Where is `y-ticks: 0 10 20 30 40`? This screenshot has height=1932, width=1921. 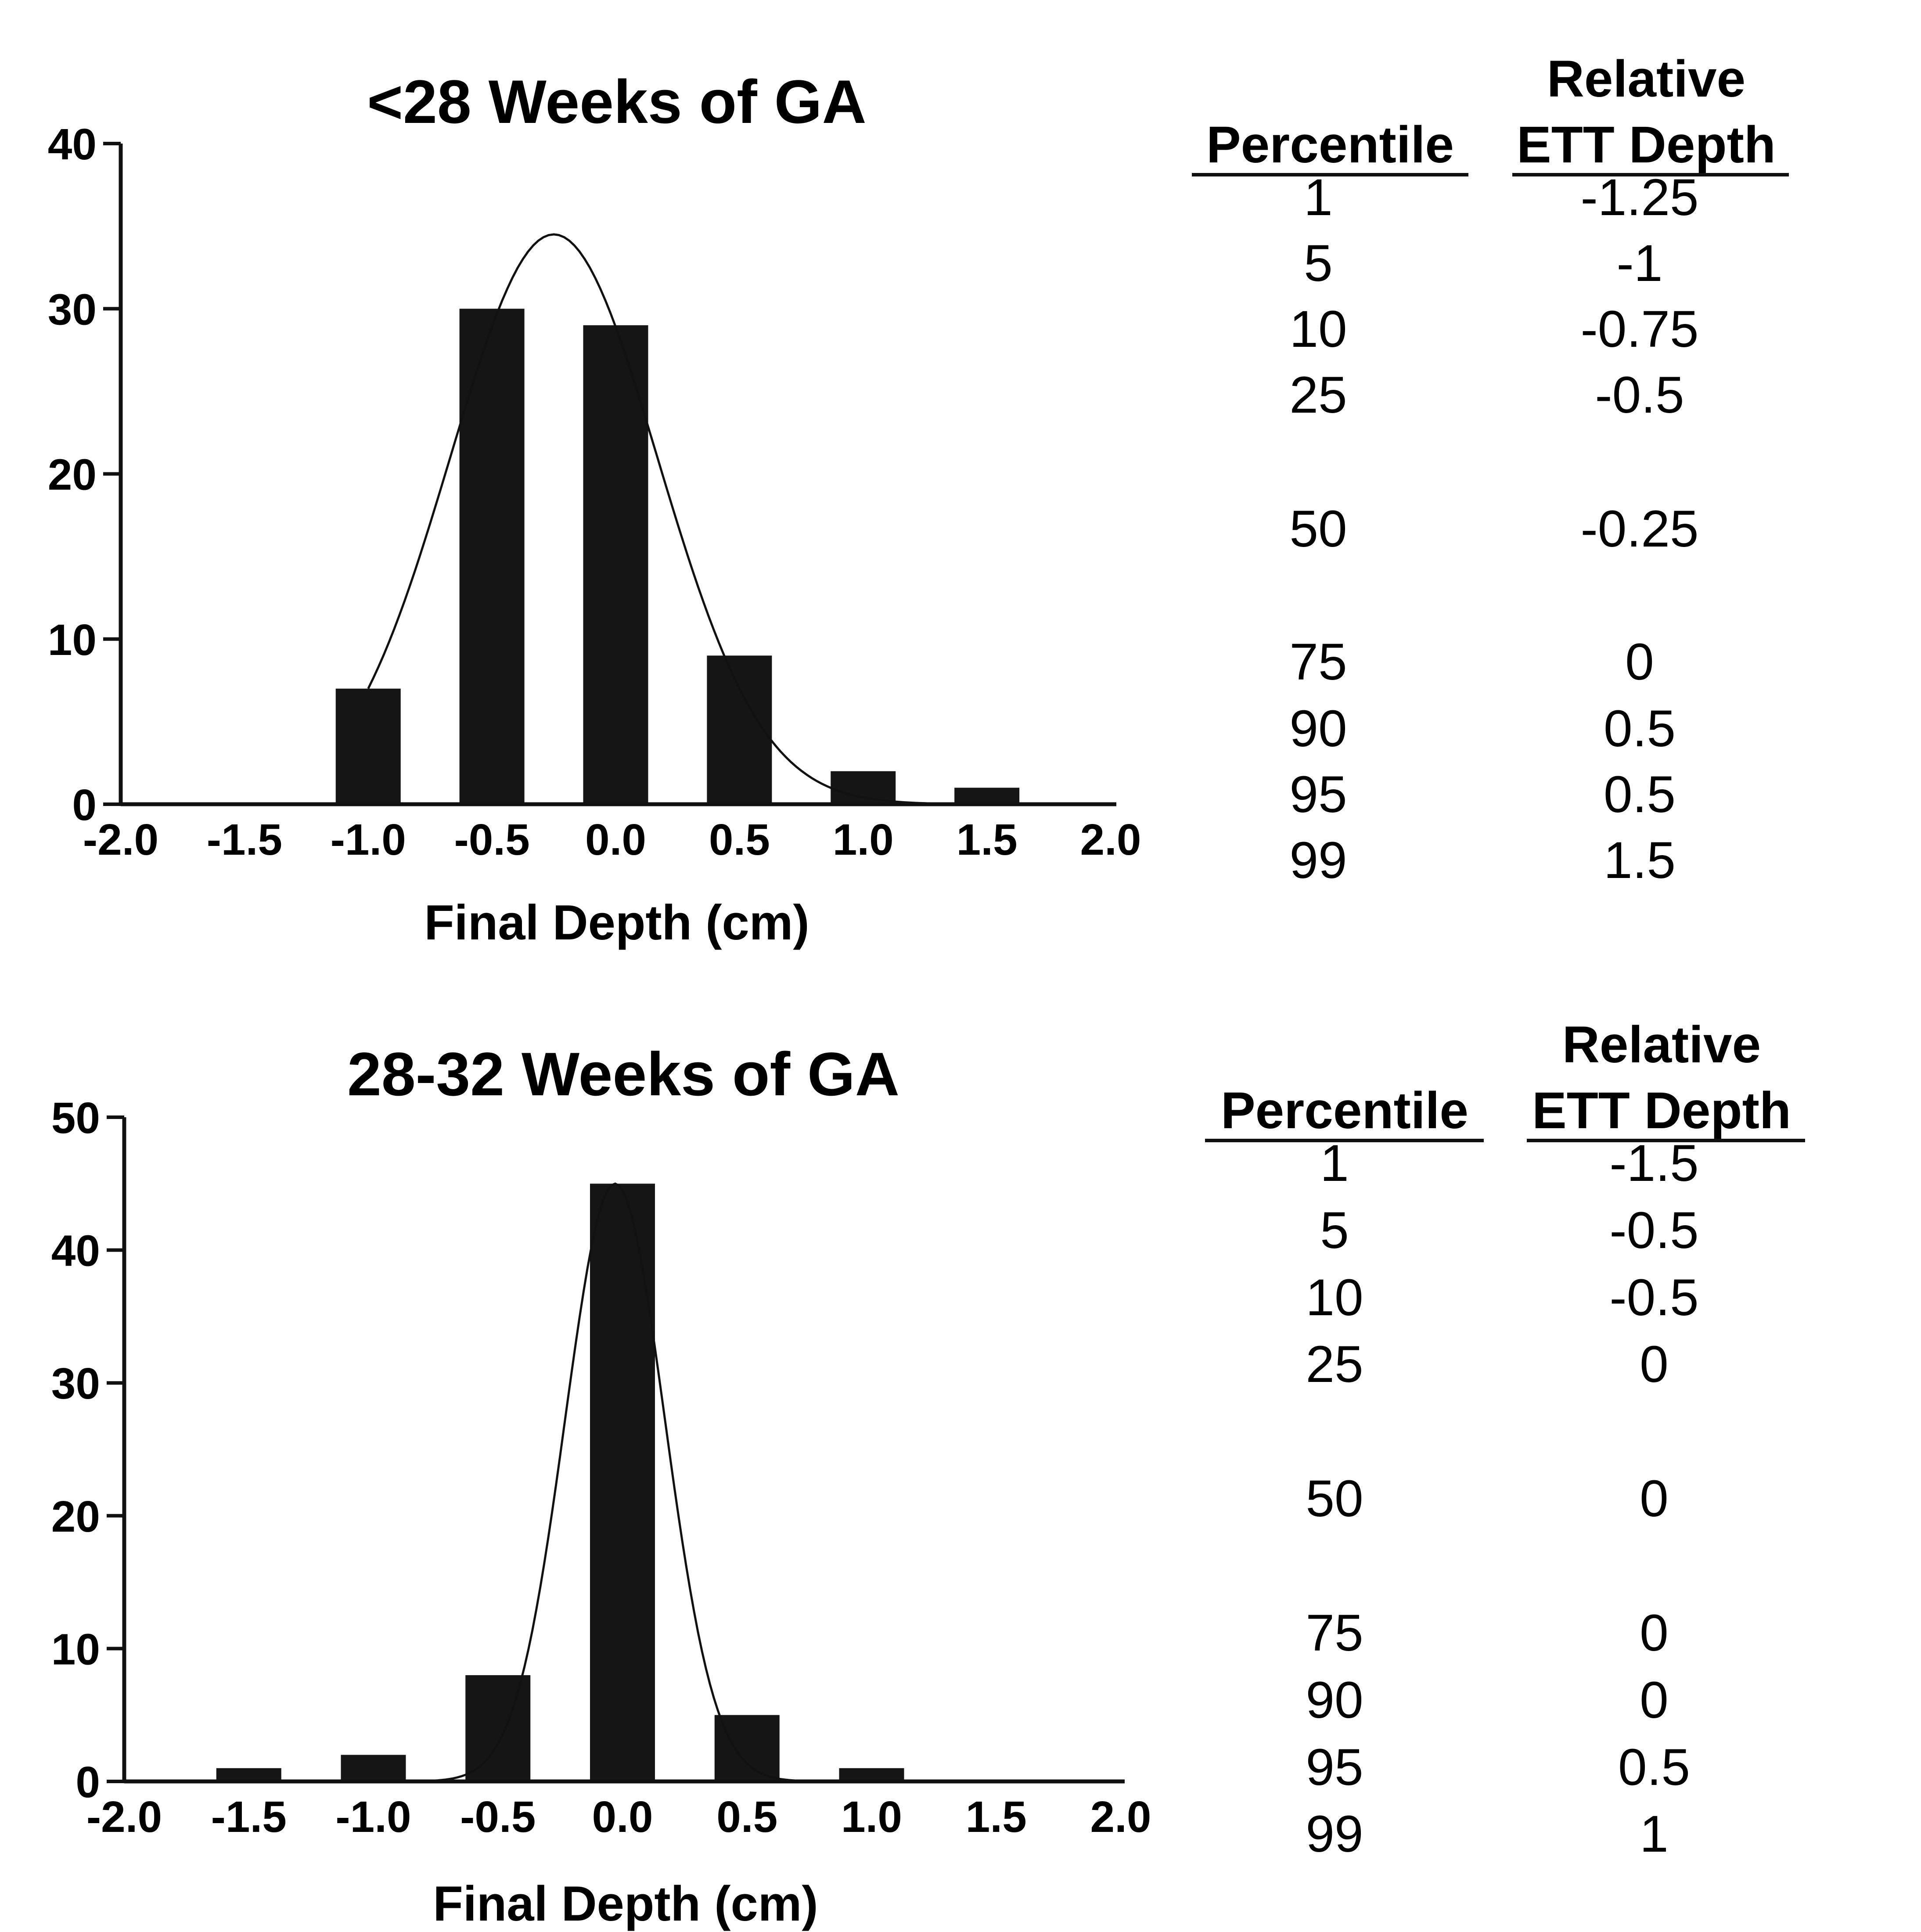 y-ticks: 0 10 20 30 40 is located at coordinates (84, 475).